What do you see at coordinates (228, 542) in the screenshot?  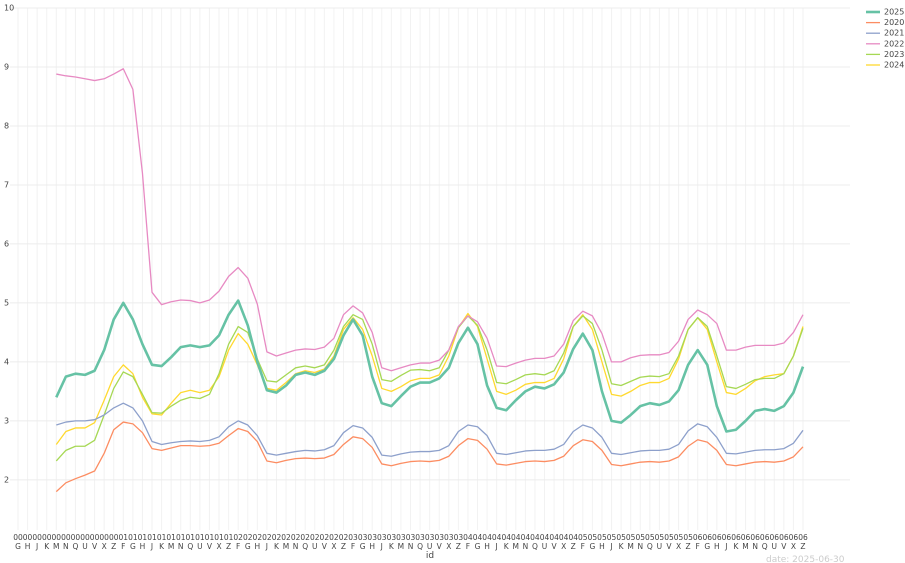 I see `x-tick-label: 01 Z` at bounding box center [228, 542].